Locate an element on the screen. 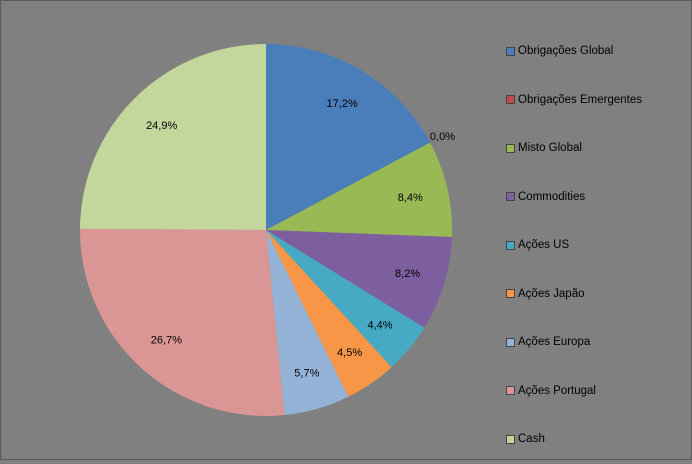 This screenshot has width=692, height=464. legend-label: Commodities is located at coordinates (552, 196).